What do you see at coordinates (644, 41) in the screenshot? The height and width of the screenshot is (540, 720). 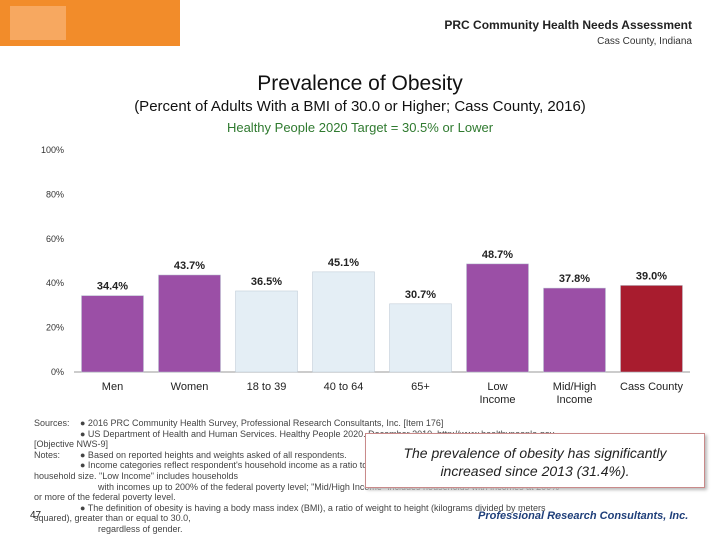 I see `report-location: Cass County, Indiana` at bounding box center [644, 41].